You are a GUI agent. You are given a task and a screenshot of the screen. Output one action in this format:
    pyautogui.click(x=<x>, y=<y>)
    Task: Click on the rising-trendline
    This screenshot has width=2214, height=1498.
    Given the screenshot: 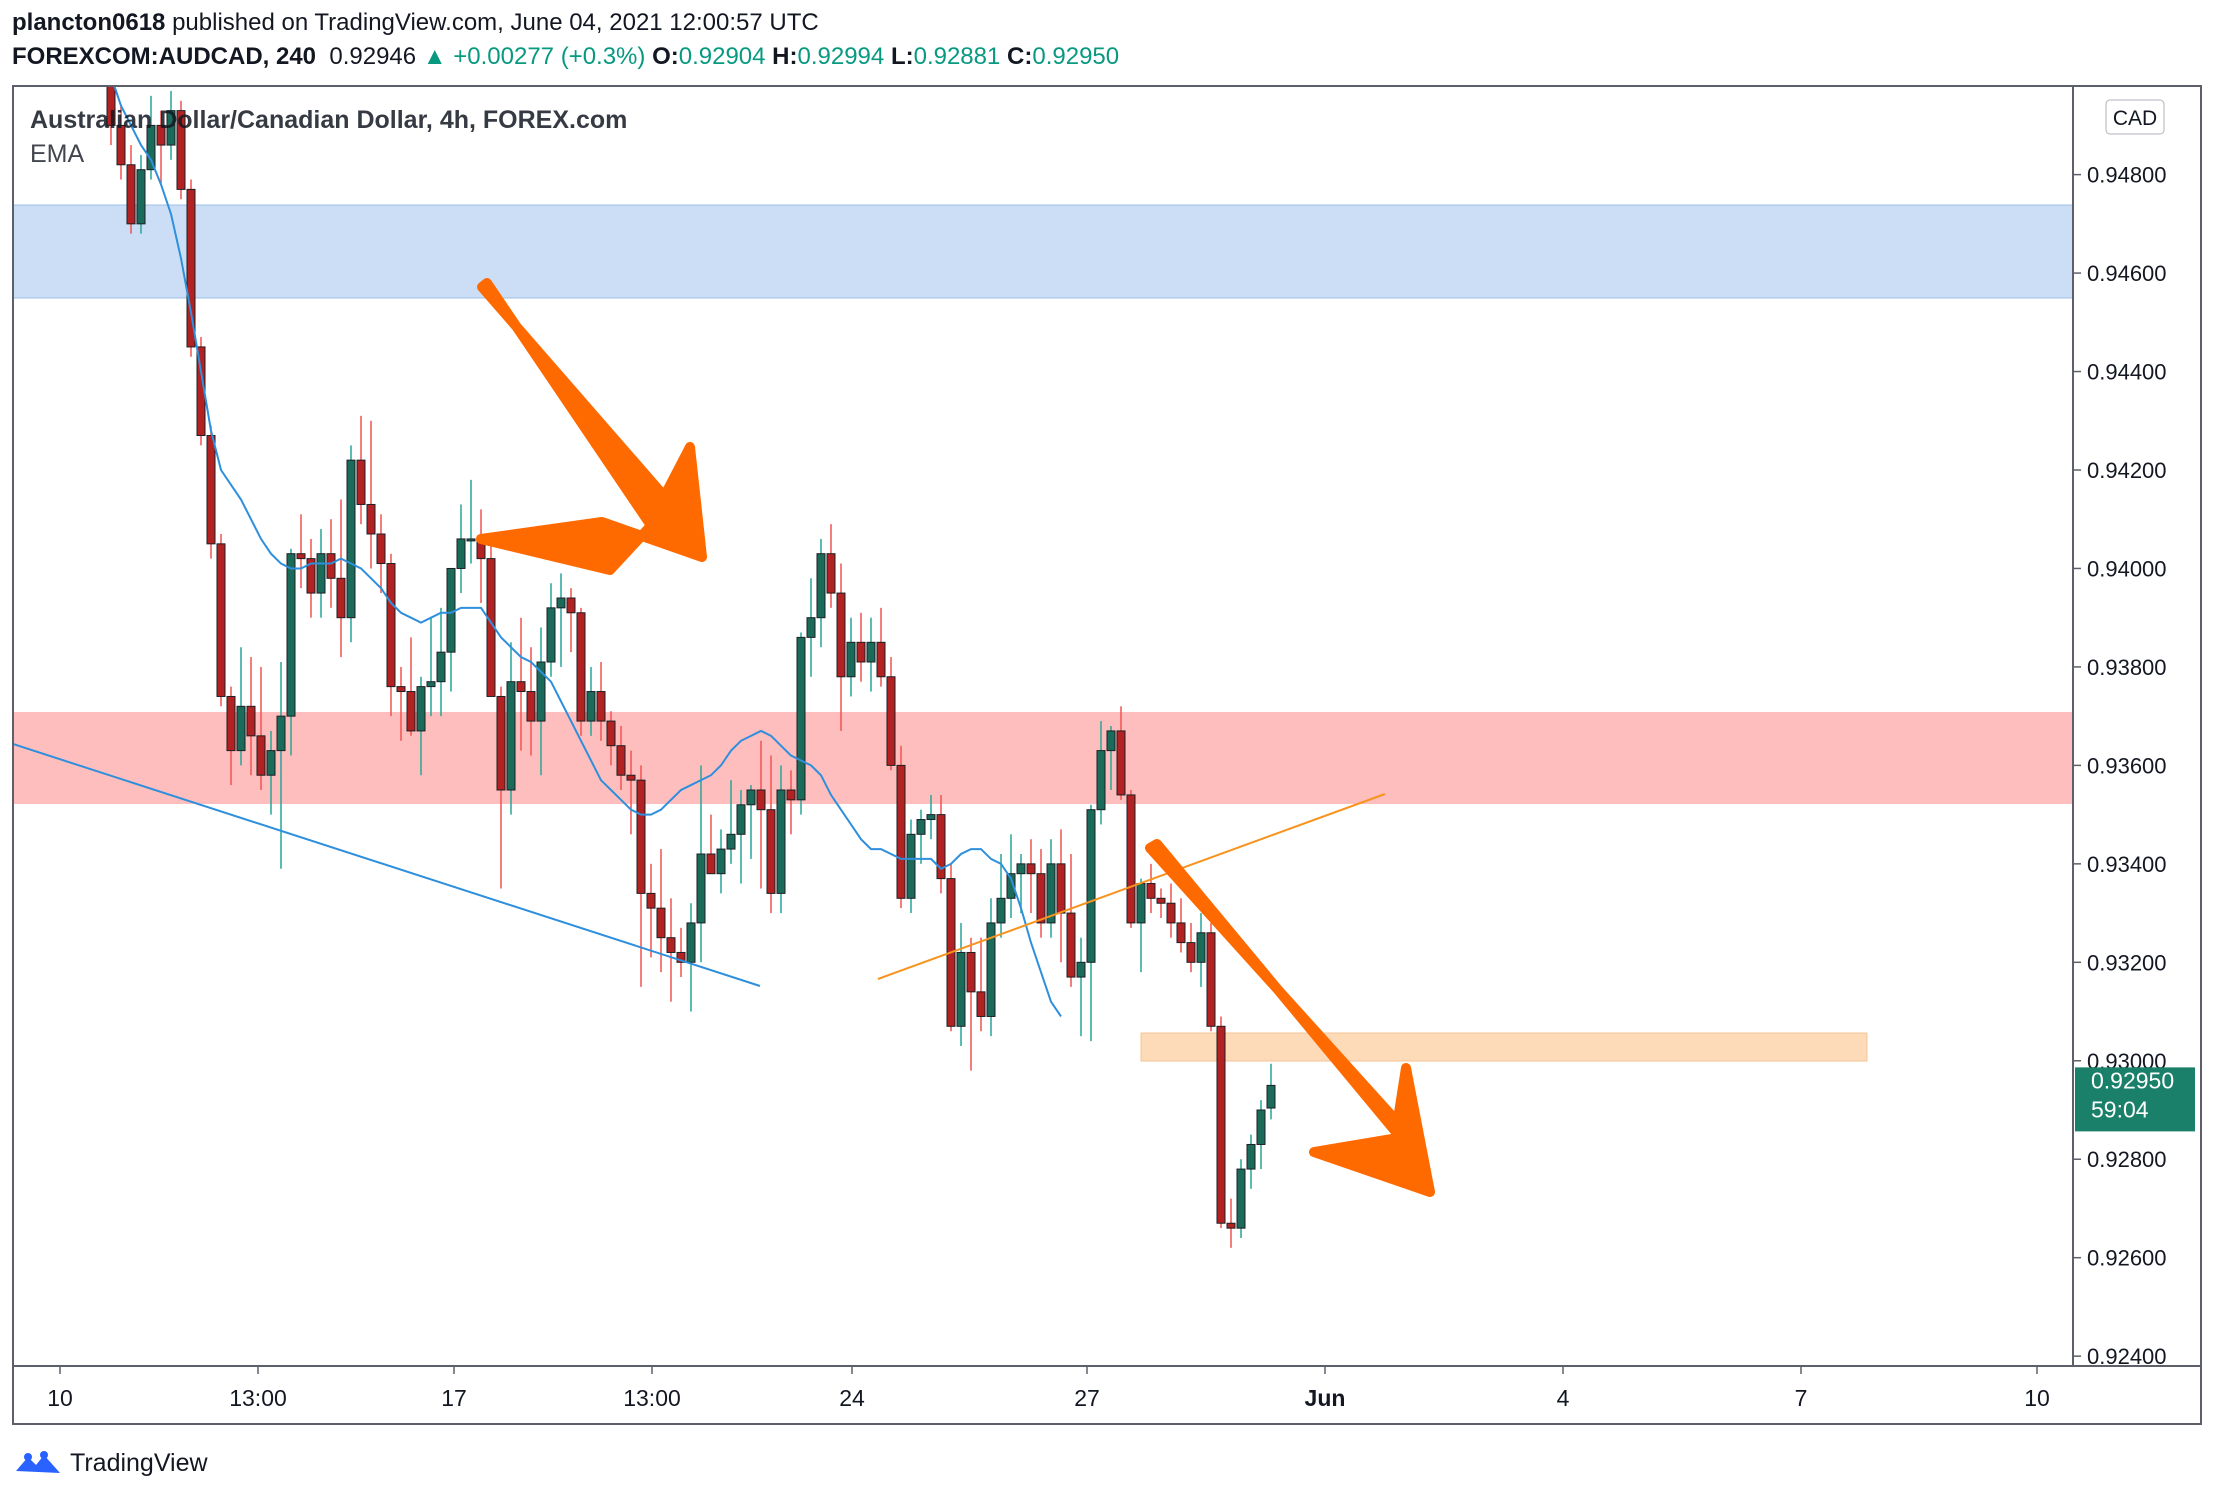 What is the action you would take?
    pyautogui.click(x=1131, y=886)
    